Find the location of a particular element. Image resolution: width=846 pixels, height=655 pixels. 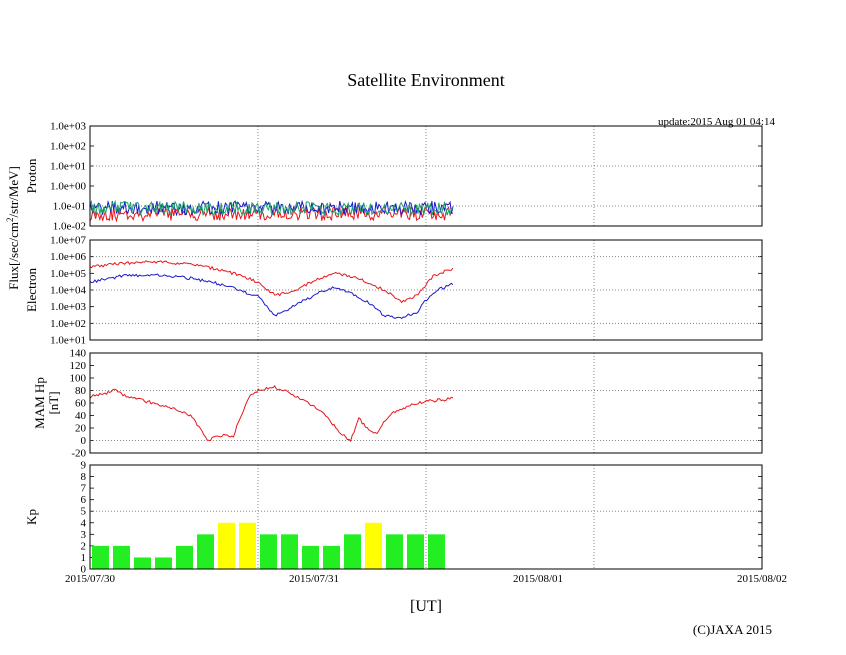

y-tick-label: 8 is located at coordinates (84, 477).